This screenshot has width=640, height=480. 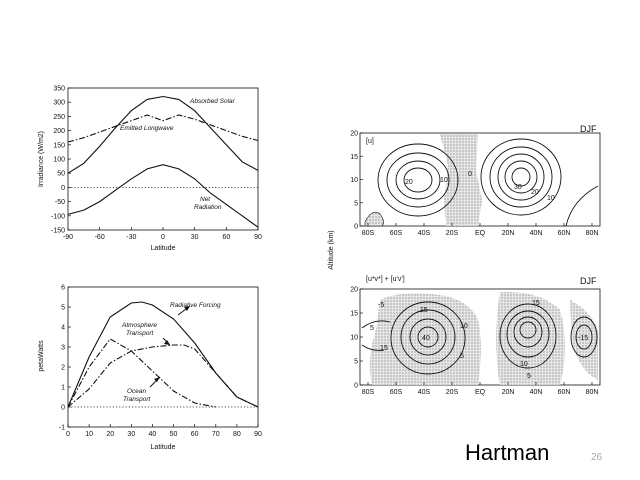 I want to click on contour-label-20-north: 20, so click(x=535, y=192).